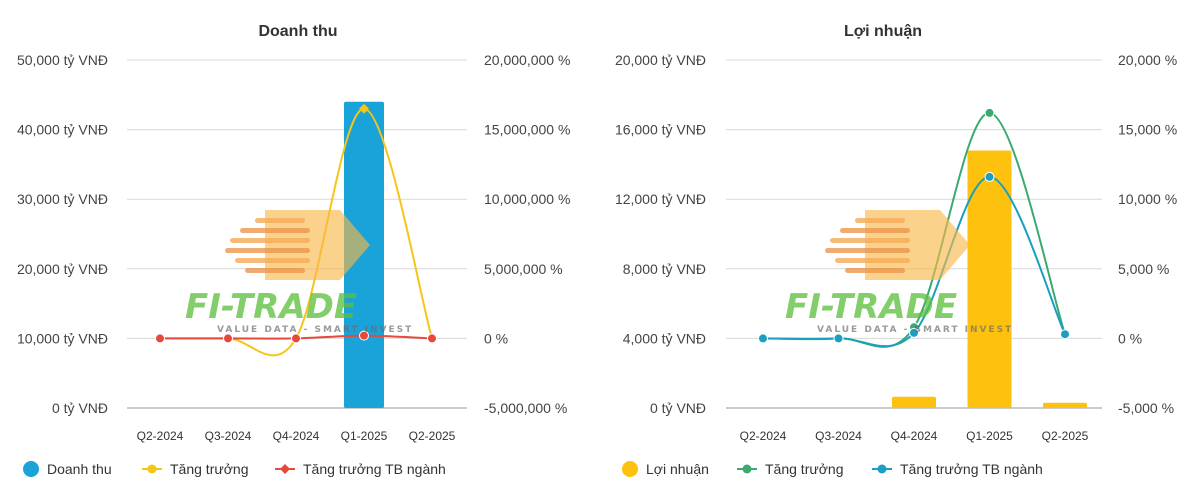 The width and height of the screenshot is (1193, 493). I want to click on bar-Q2-2025, so click(1065, 405).